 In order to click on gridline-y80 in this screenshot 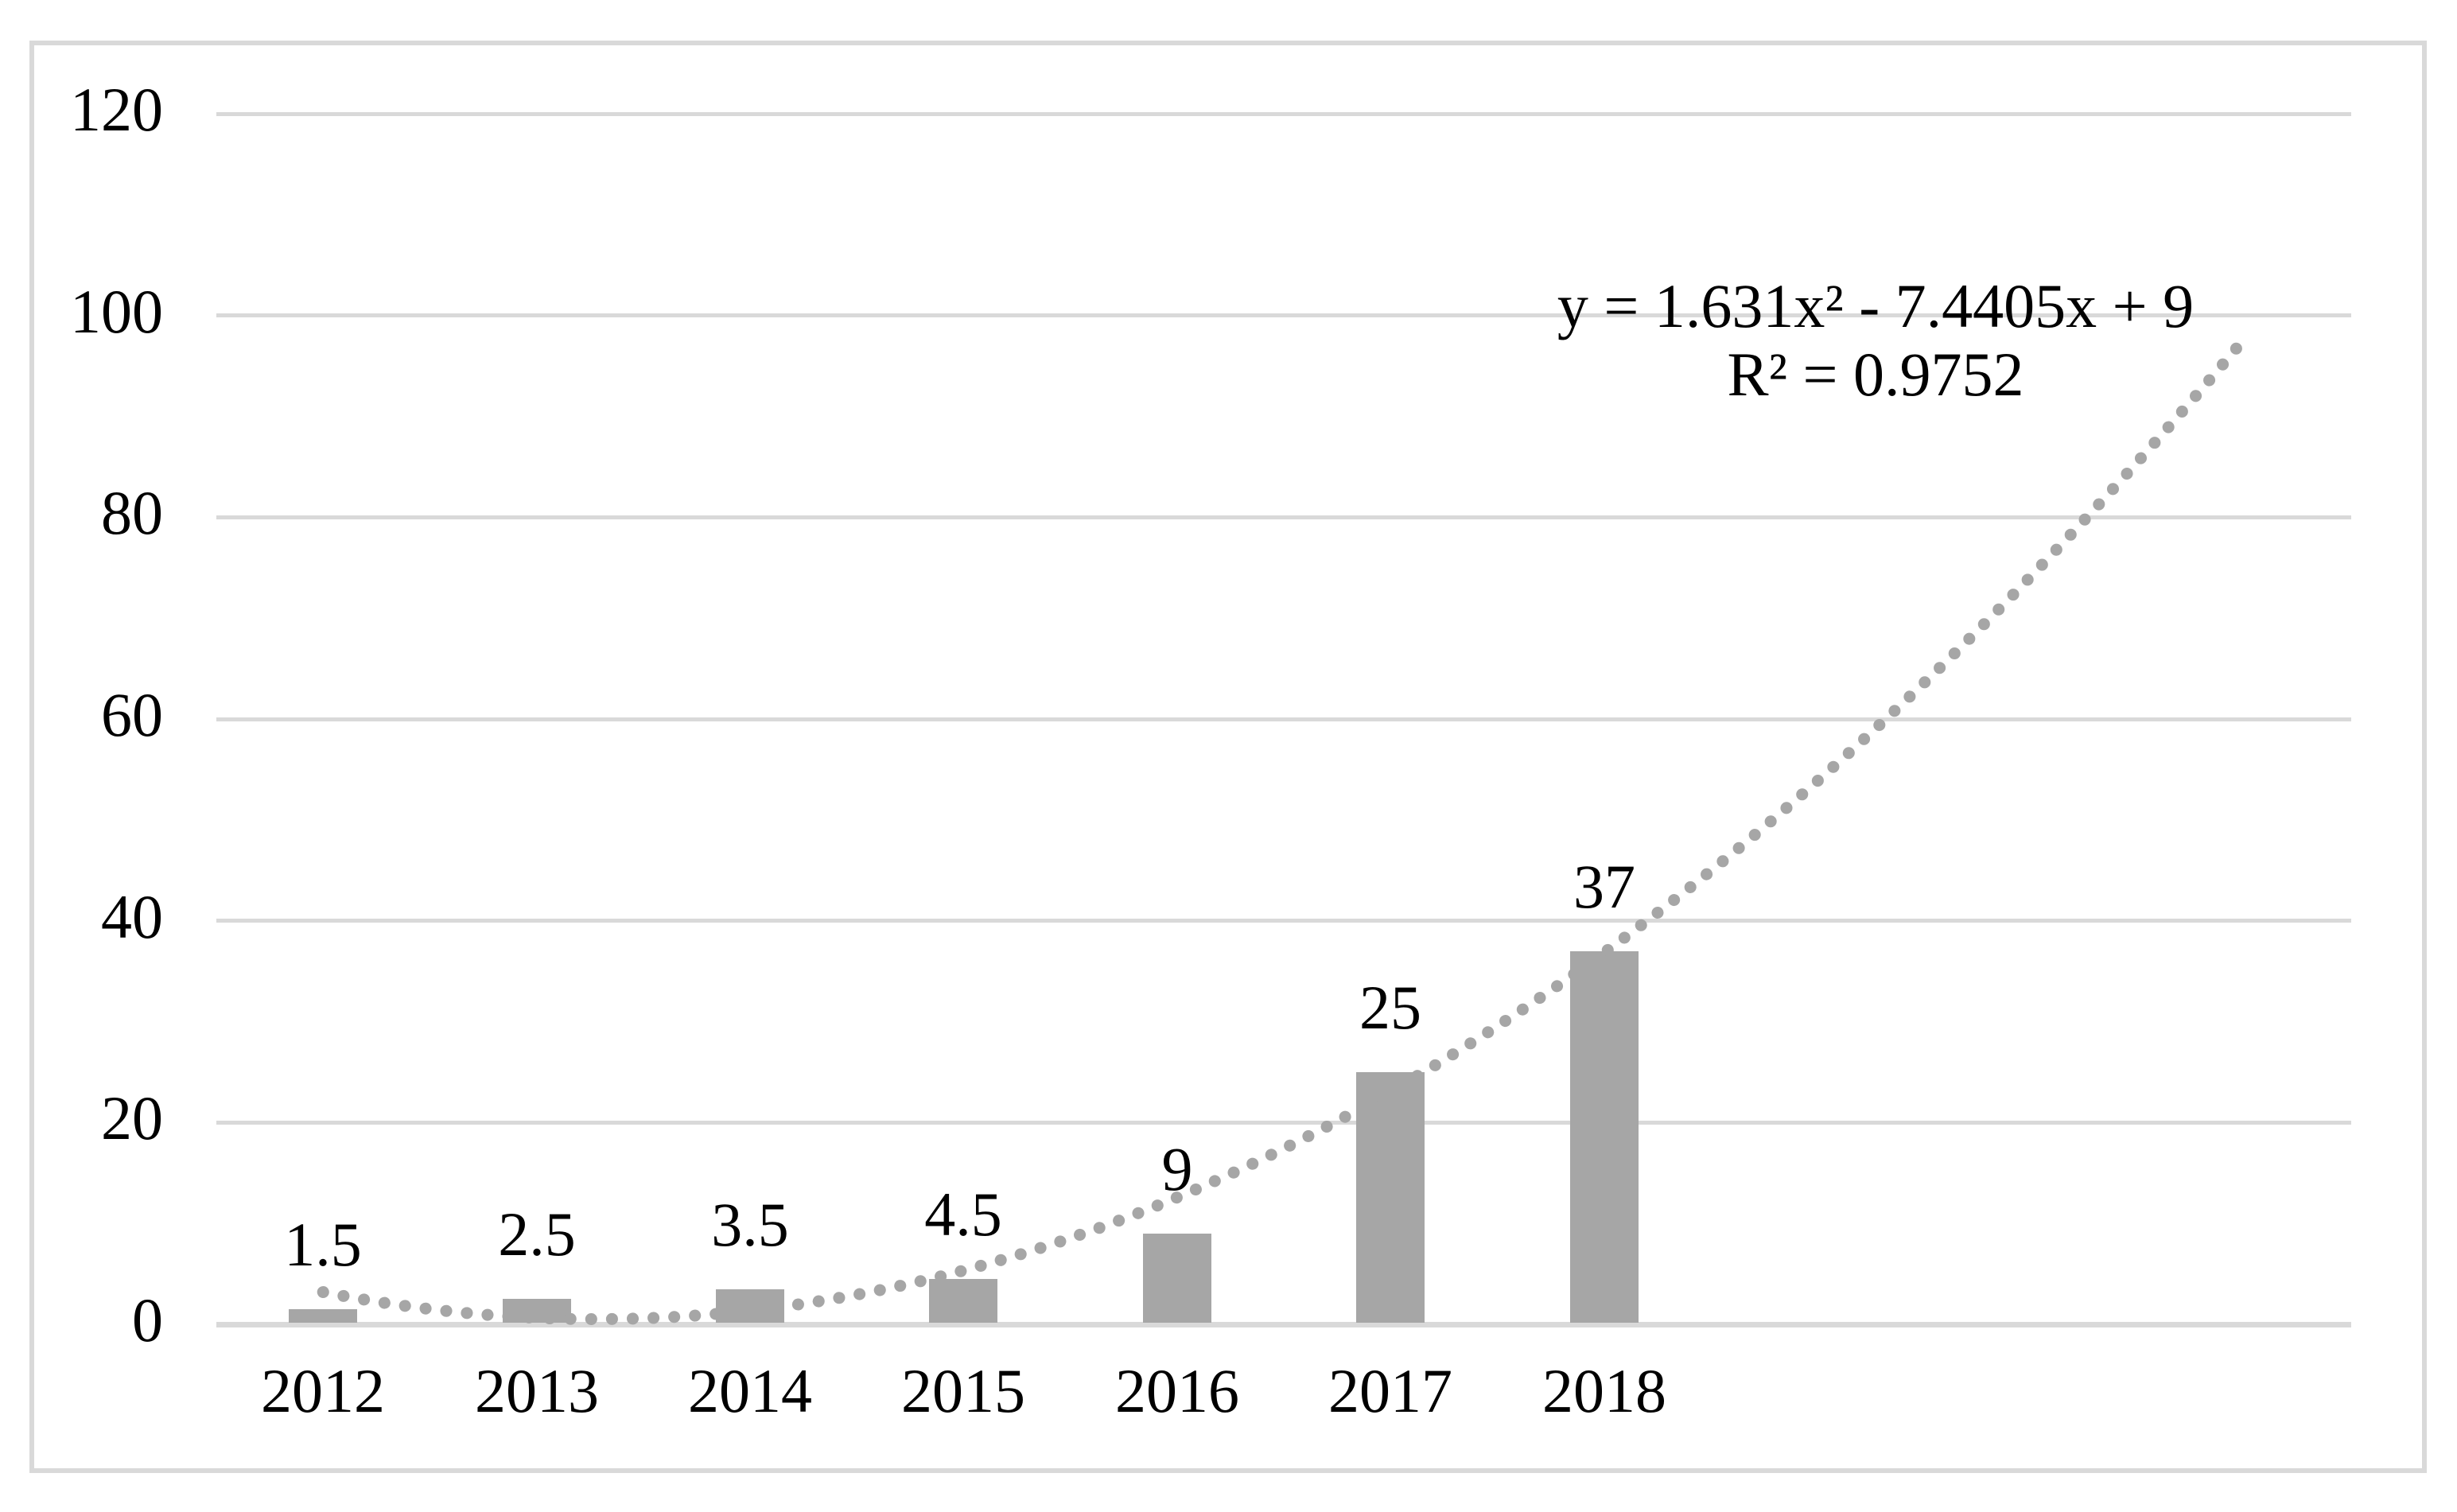, I will do `click(1283, 517)`.